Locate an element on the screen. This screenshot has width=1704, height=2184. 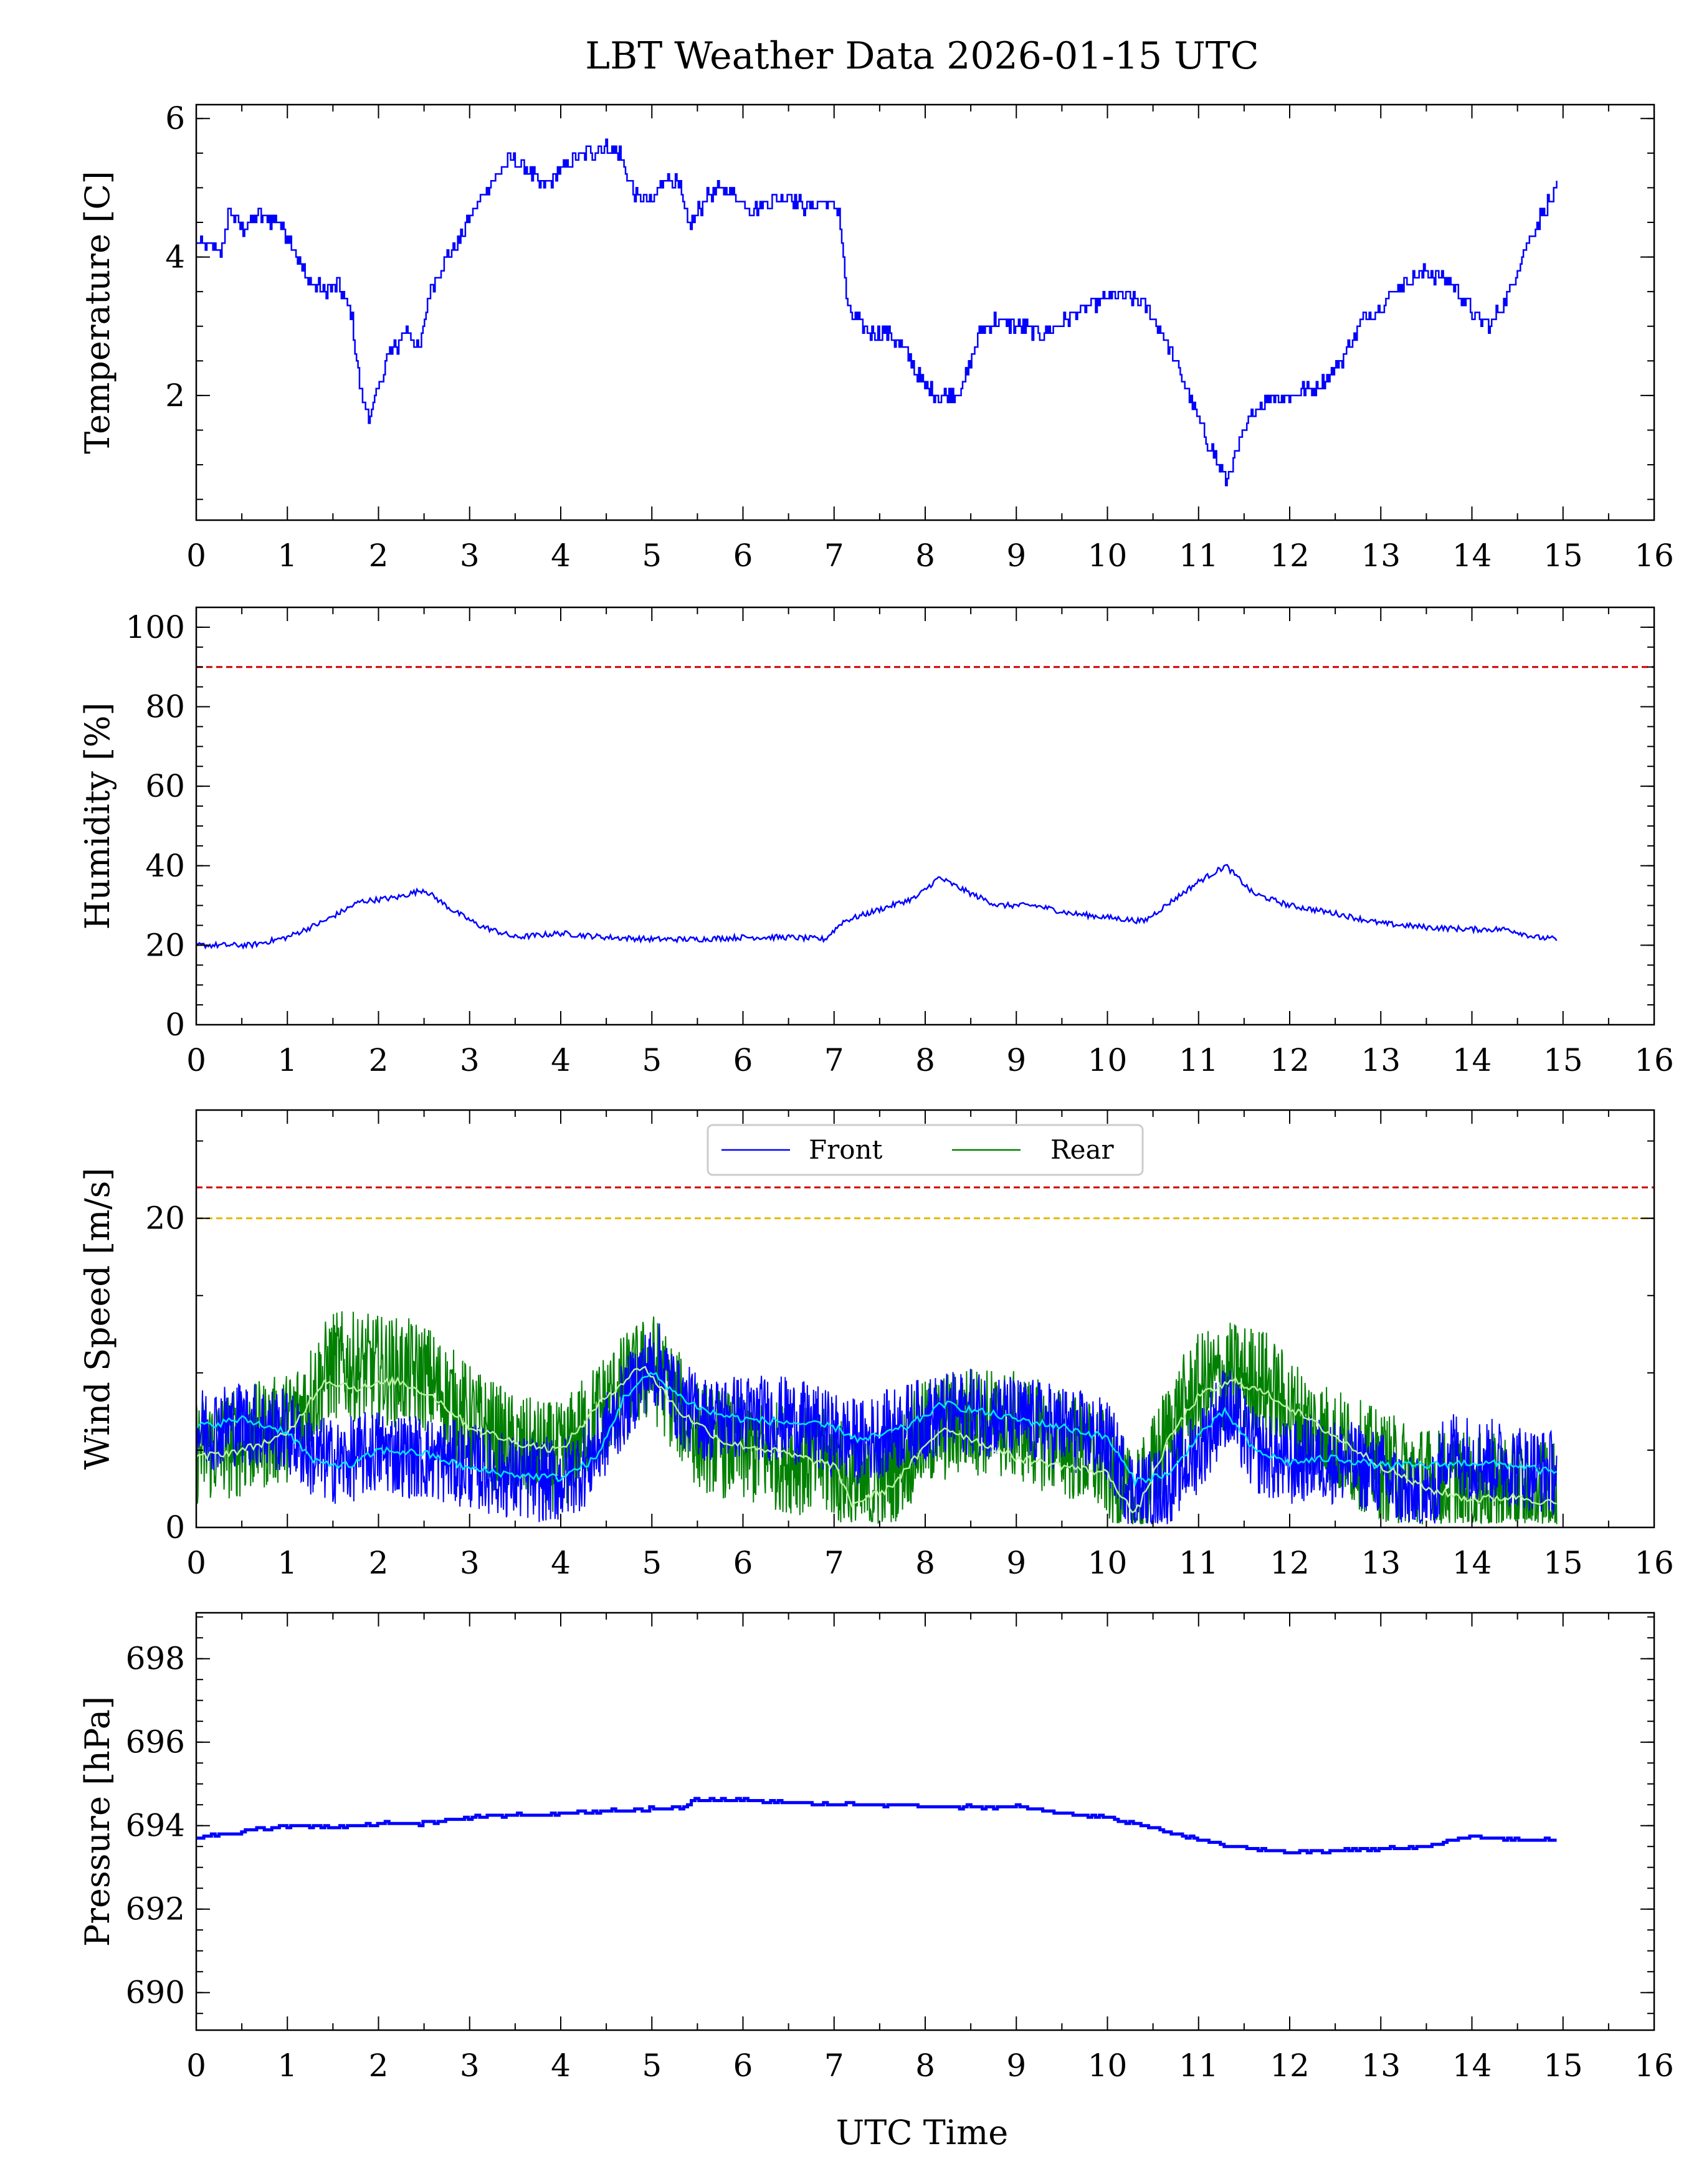
y-axis-label: Pressure [hPa] is located at coordinates (97, 1821).